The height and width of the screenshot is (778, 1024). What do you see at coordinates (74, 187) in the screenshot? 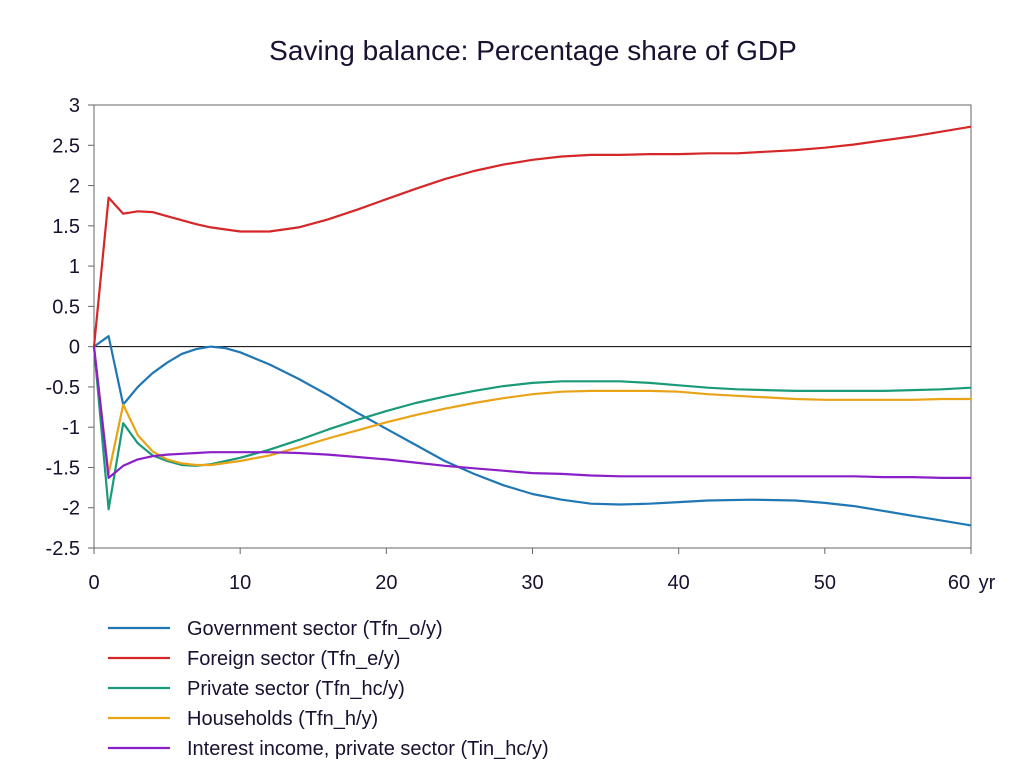
I see `y-tick-label: 2` at bounding box center [74, 187].